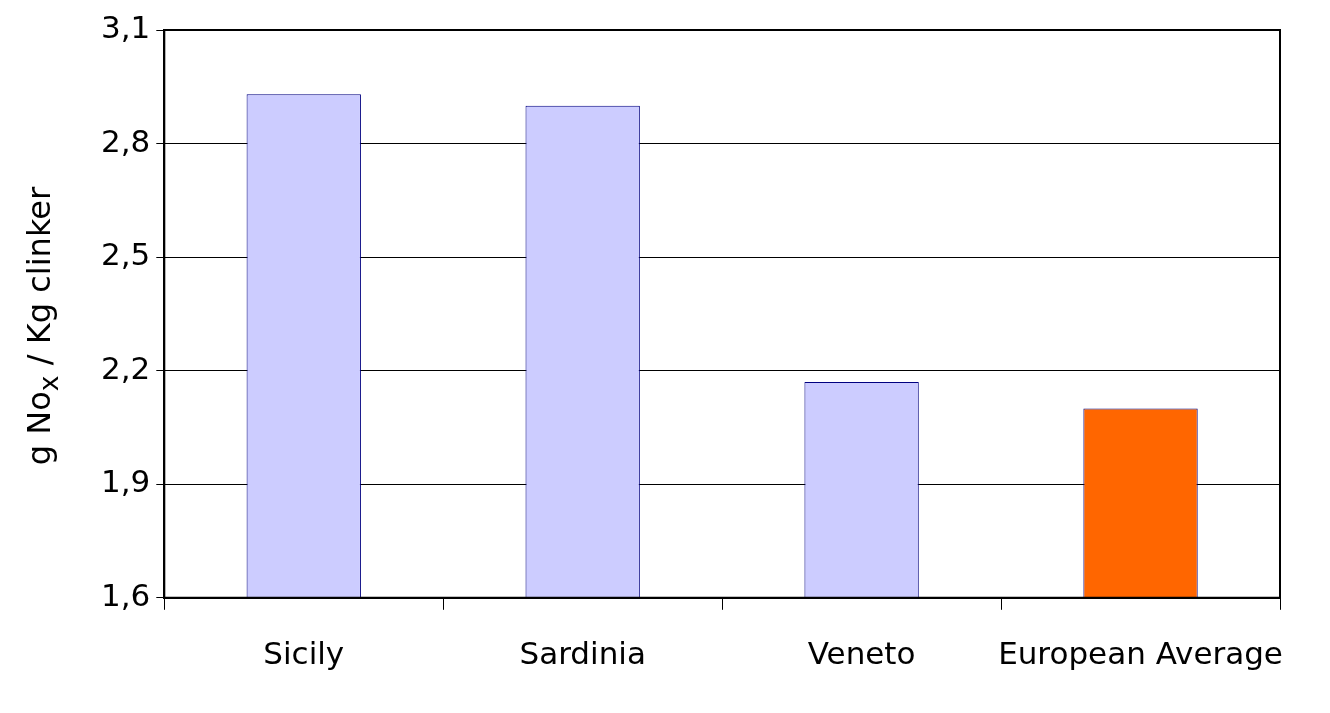 This screenshot has width=1330, height=713. I want to click on y-tick-label: 3,1, so click(125, 27).